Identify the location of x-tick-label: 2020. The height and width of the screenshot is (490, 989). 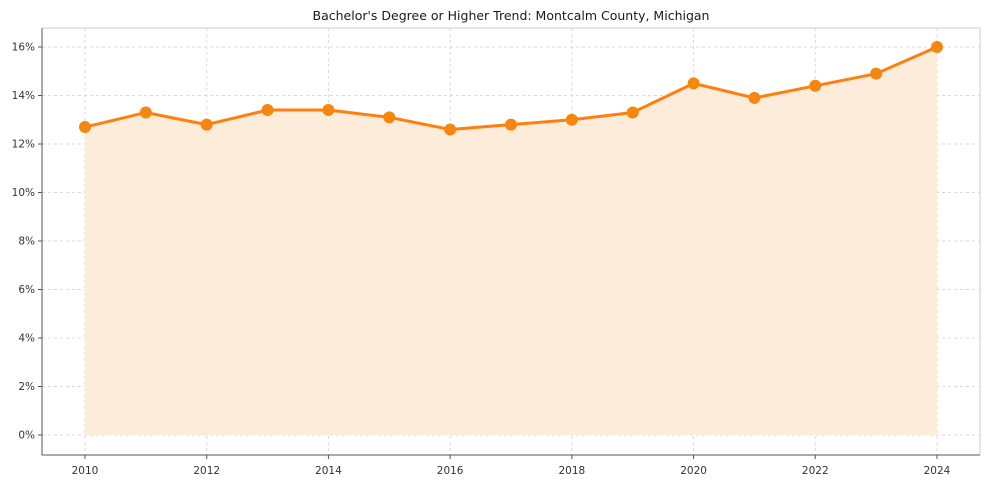
(693, 471).